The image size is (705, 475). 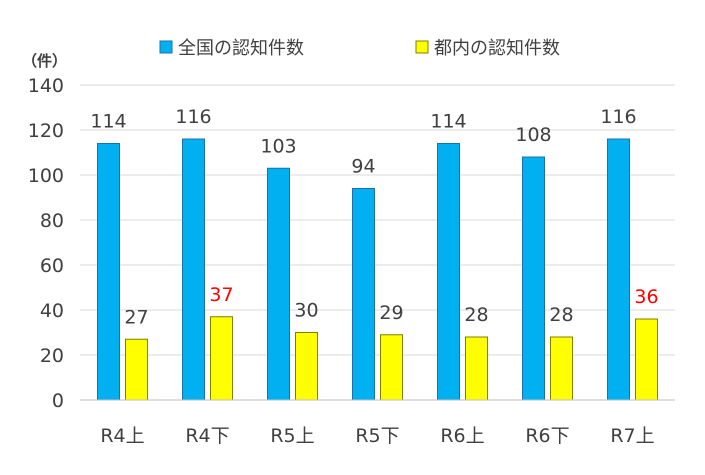 I want to click on legend: 全国の認知件数 都内の認知件数, so click(x=359, y=48).